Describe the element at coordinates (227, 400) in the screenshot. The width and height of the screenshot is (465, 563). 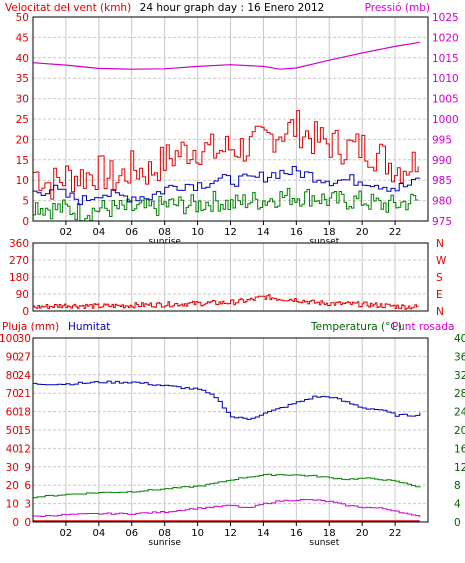
I see `humidity-series-line` at that location.